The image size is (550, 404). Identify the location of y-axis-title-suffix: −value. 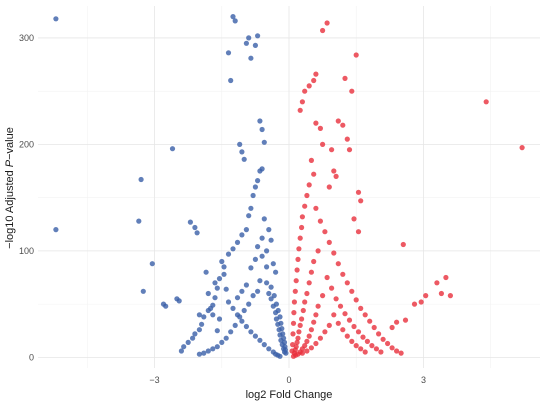
(10, 143).